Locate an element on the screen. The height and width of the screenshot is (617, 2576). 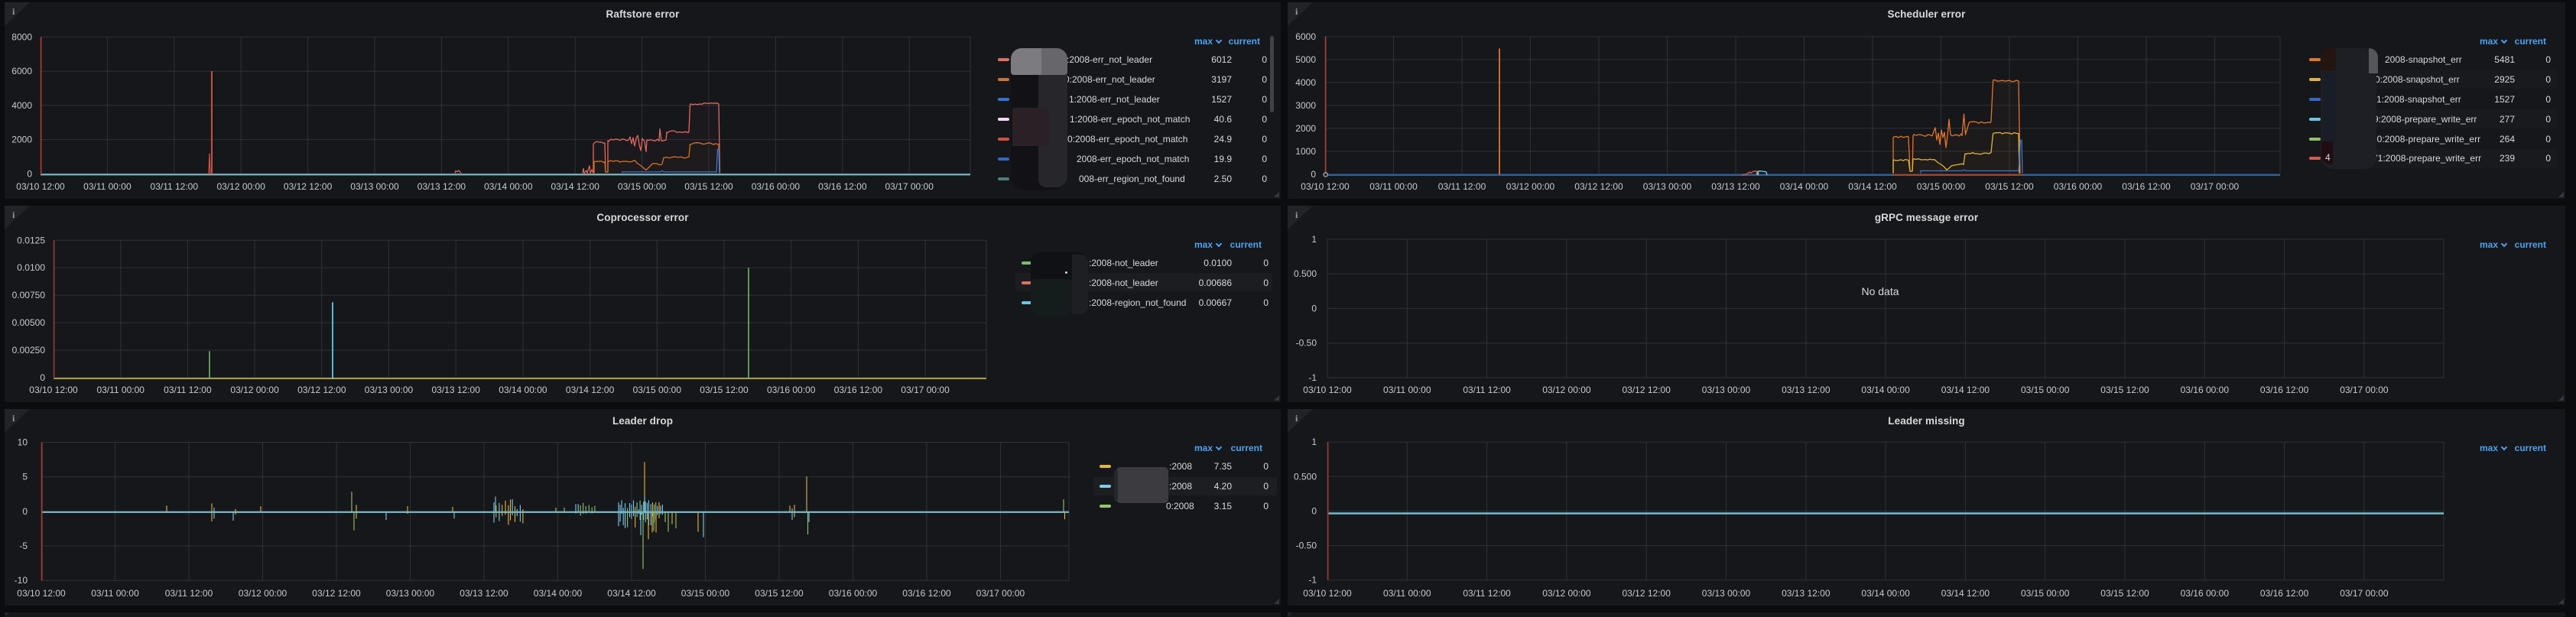
svg-text: 0.00750 is located at coordinates (29, 295).